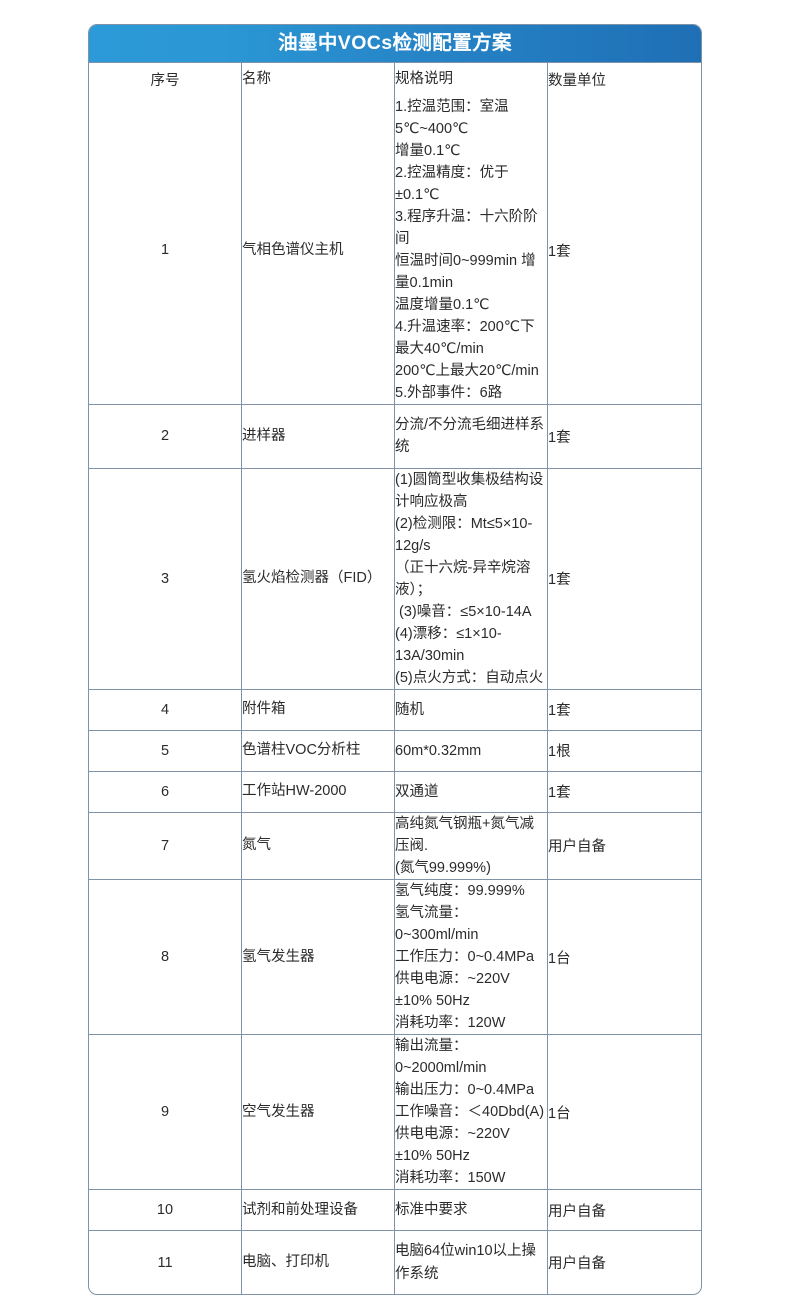  I want to click on spec-line: 标准中要求, so click(431, 1210).